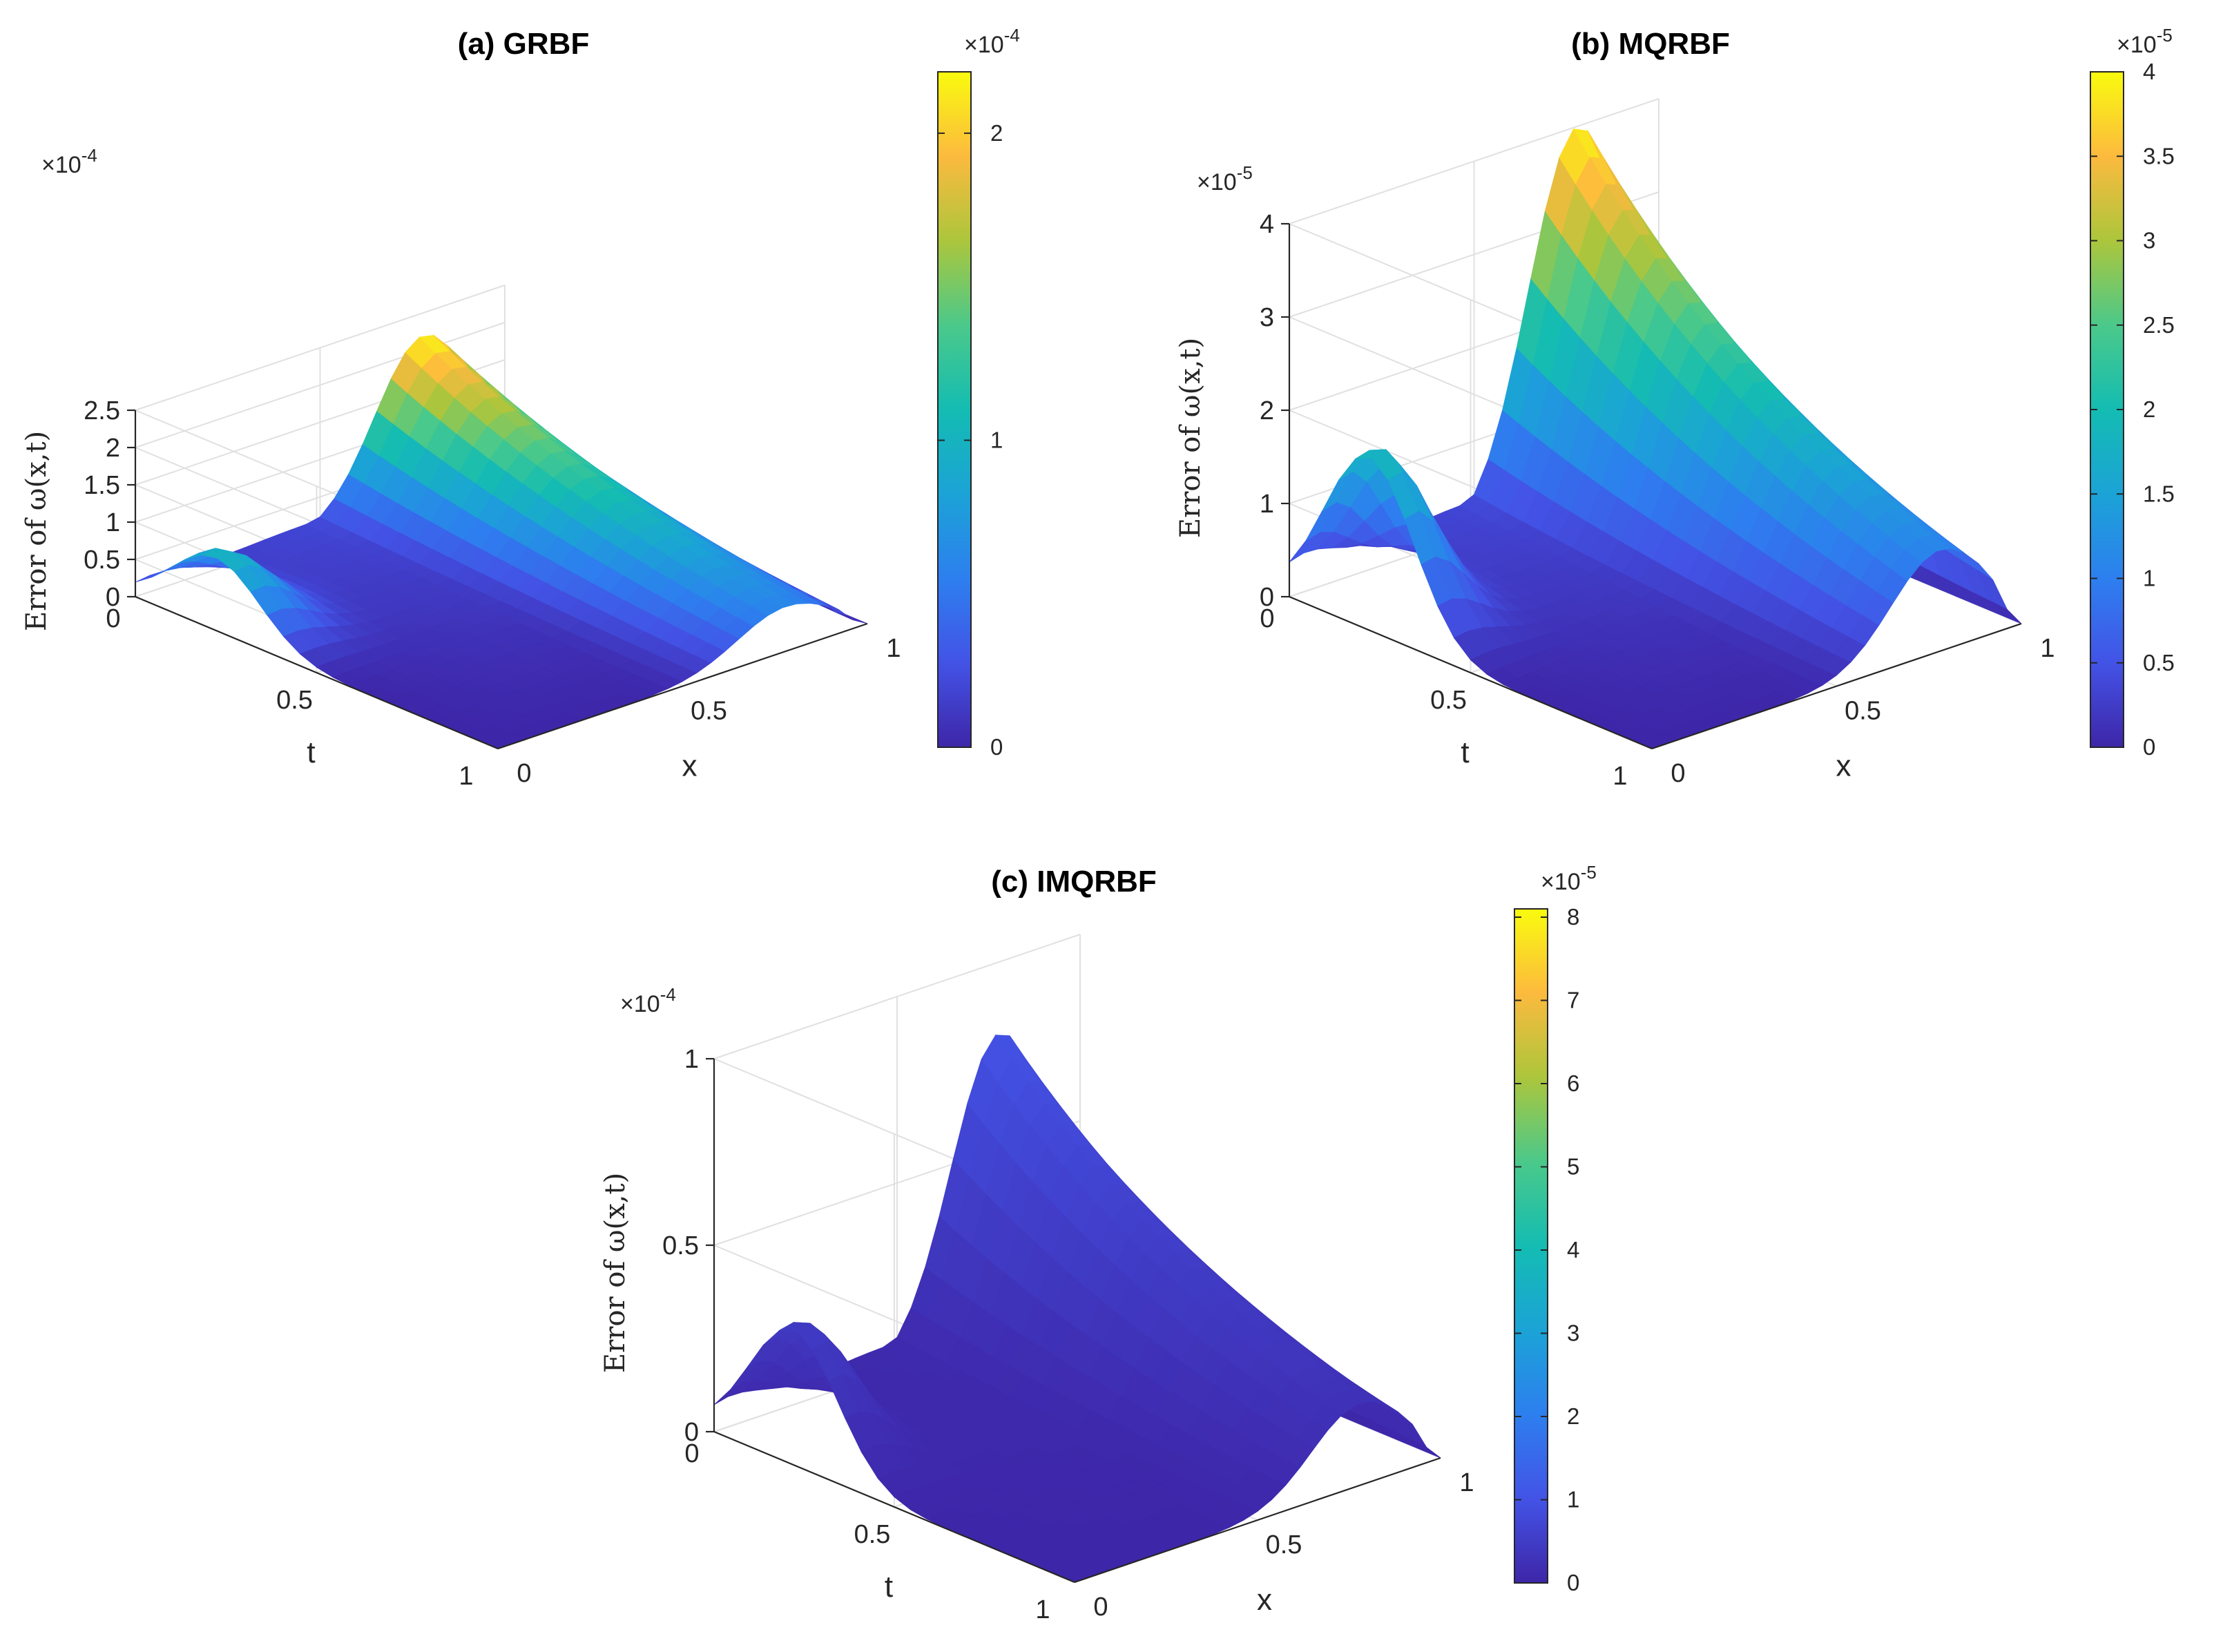 The width and height of the screenshot is (2223, 1652). I want to click on colorbar-tick-label: 8, so click(1573, 917).